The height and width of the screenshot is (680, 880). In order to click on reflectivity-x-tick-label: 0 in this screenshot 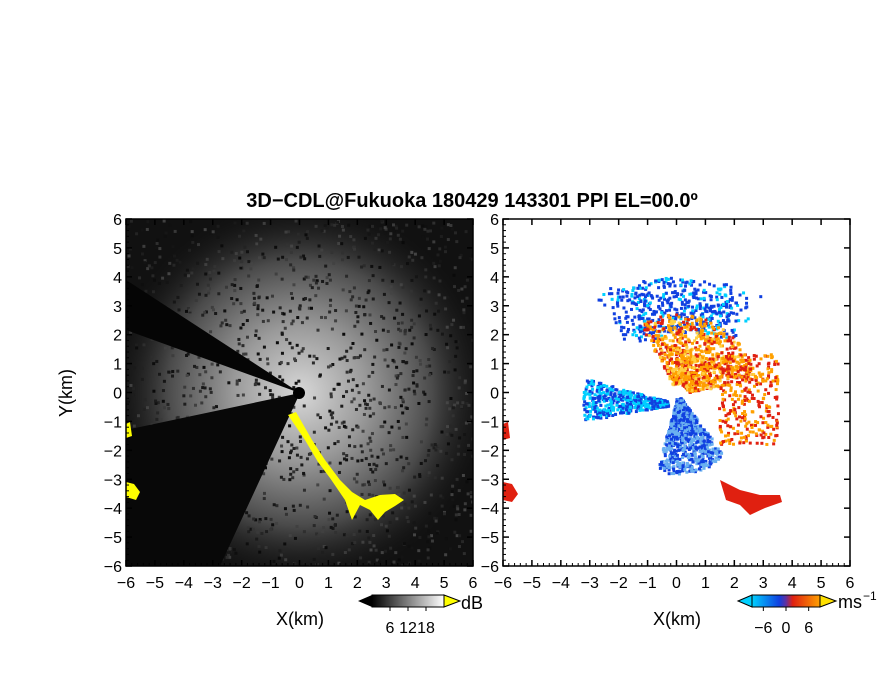, I will do `click(299, 583)`.